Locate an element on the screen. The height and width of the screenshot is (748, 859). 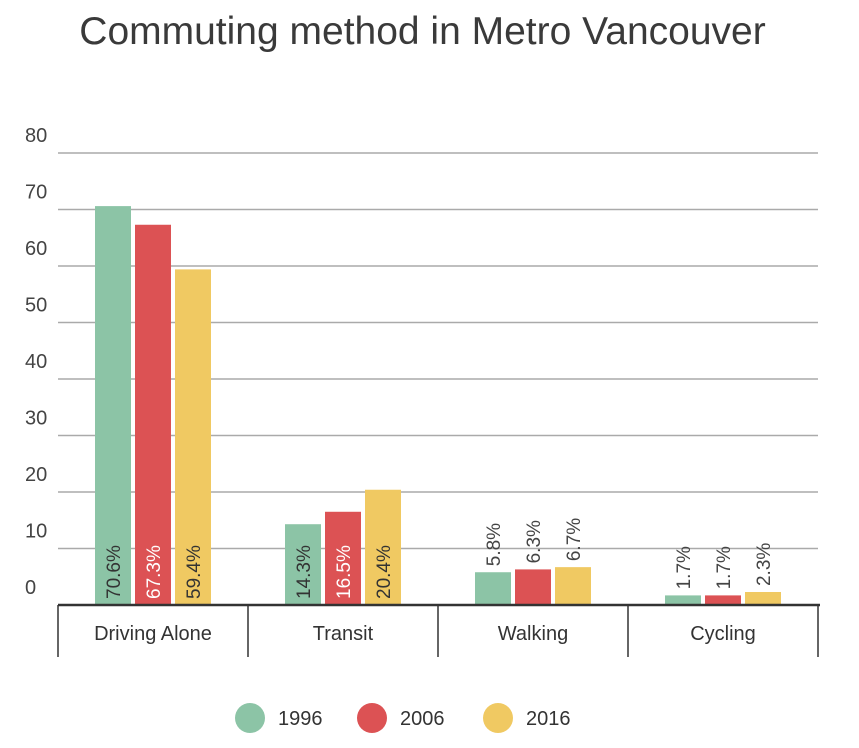
legend-label: 2016 is located at coordinates (548, 719).